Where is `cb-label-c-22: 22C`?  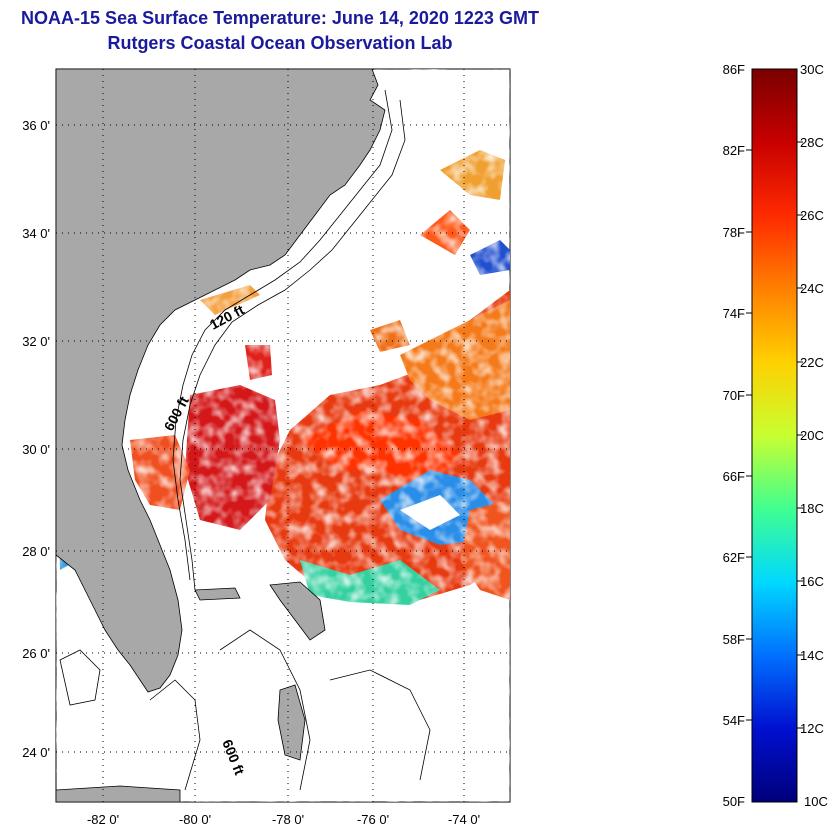
cb-label-c-22: 22C is located at coordinates (812, 362).